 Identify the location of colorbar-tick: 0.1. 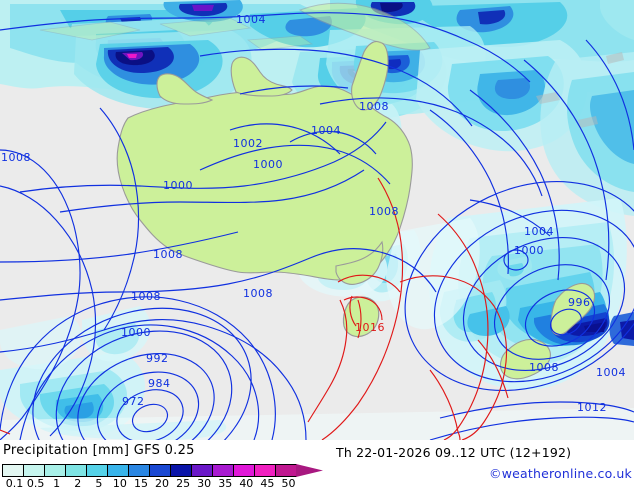
(14, 483).